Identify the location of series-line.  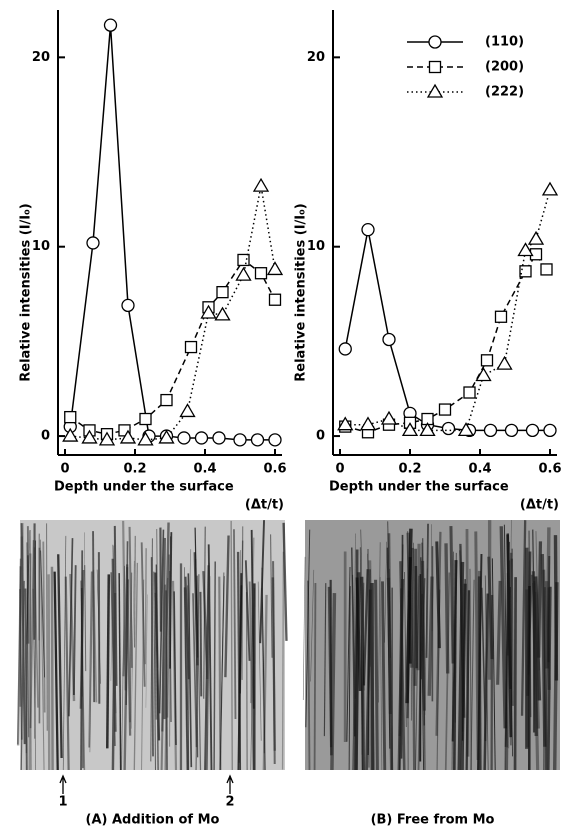
(173, 313).